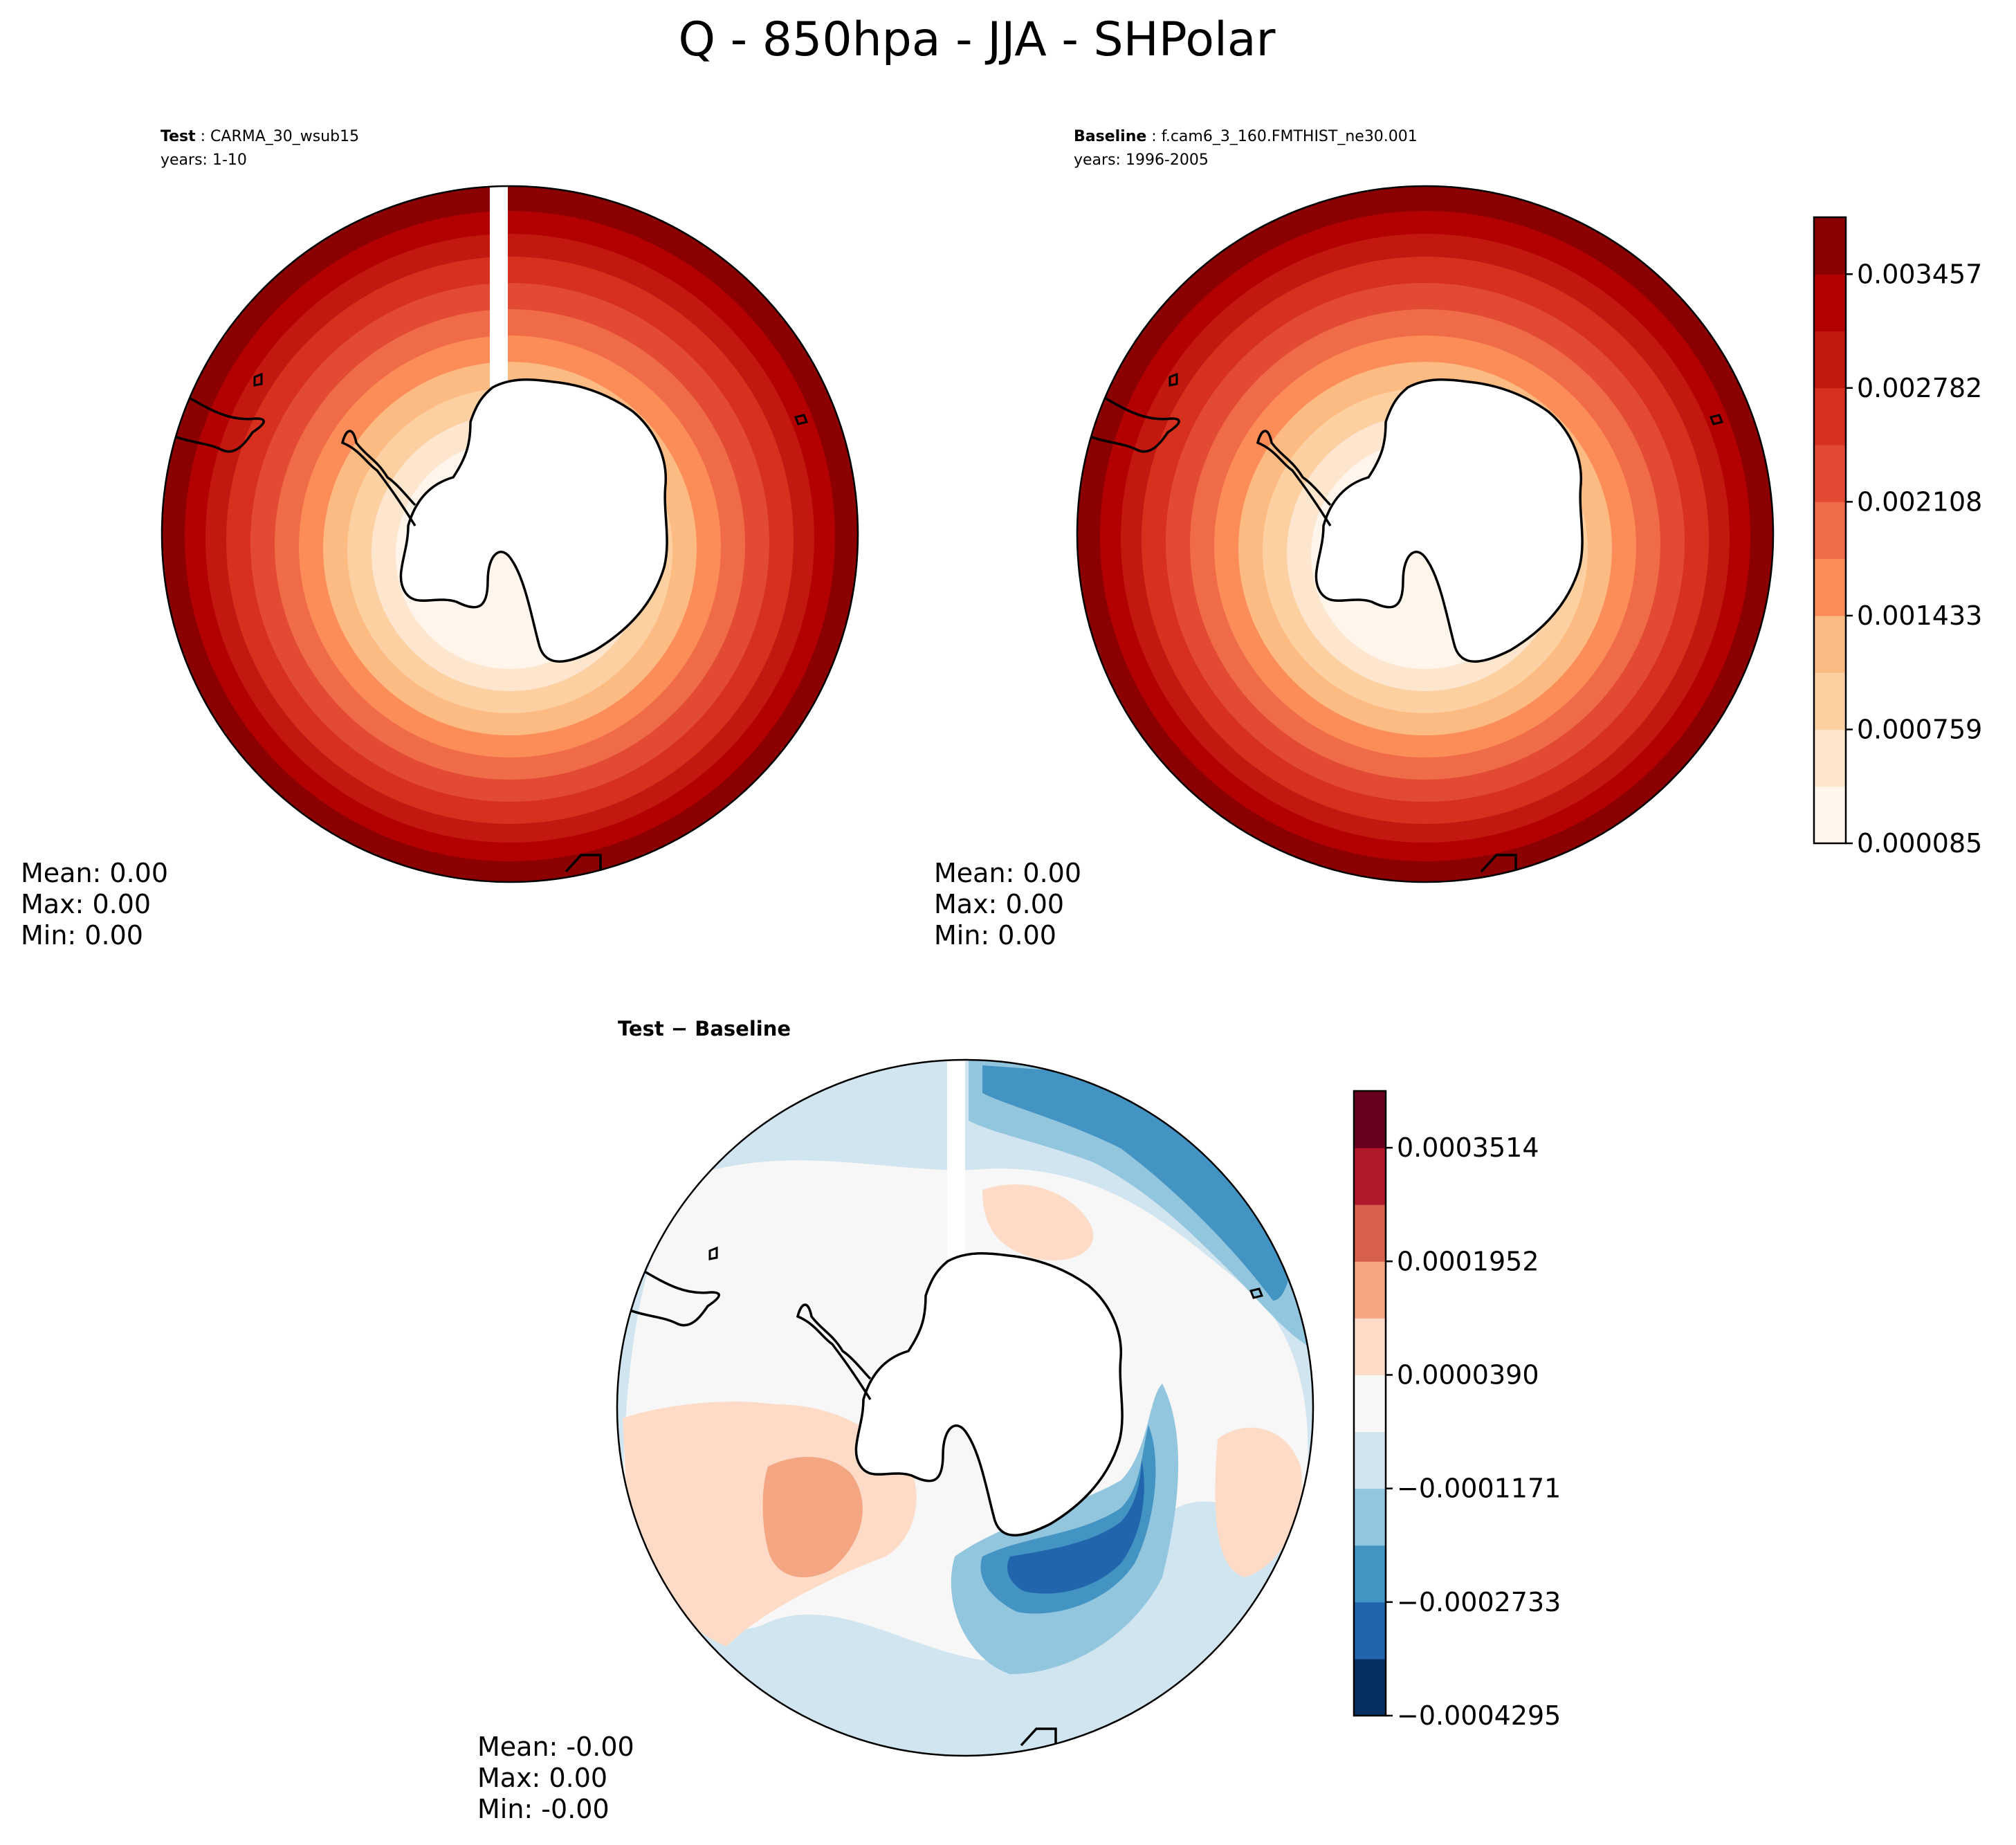 The width and height of the screenshot is (2016, 1845). I want to click on baseline-map-border, so click(1425, 534).